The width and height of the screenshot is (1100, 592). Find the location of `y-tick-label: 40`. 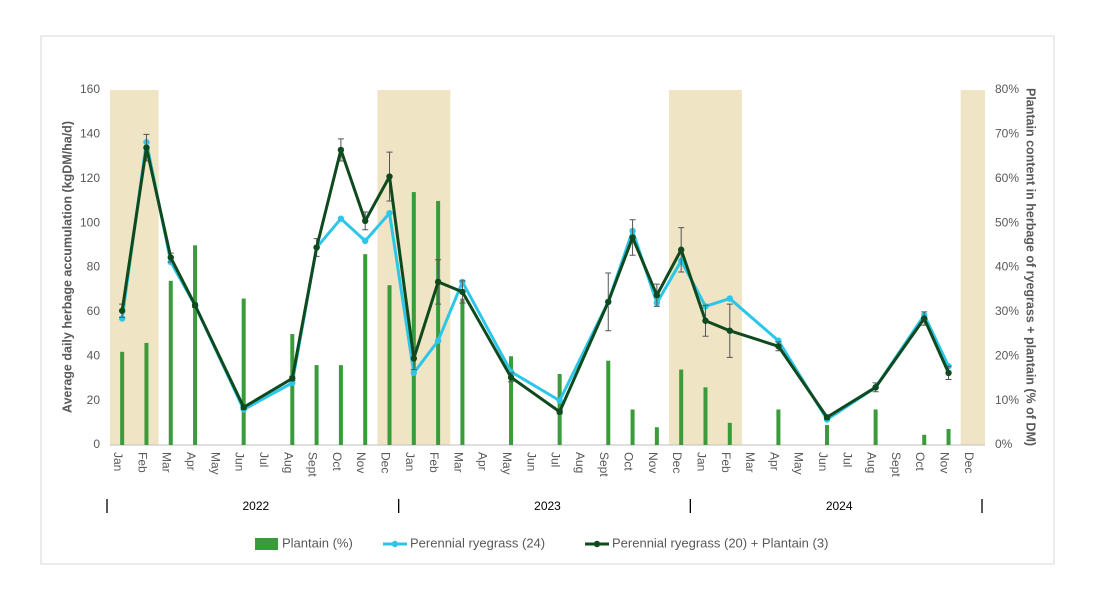

y-tick-label: 40 is located at coordinates (94, 355).